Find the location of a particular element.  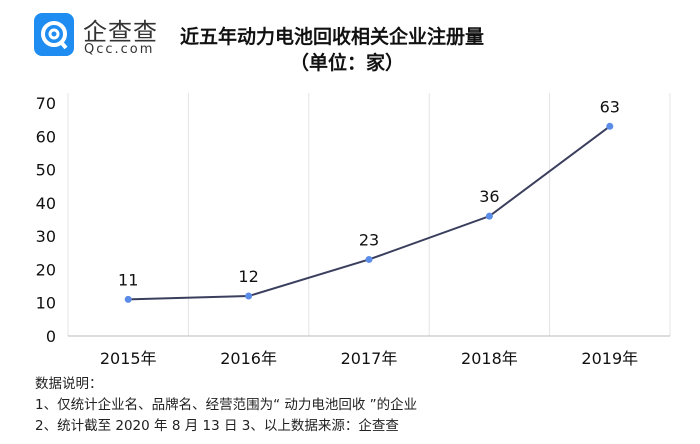

notes-line-1: 1、仅统计企业名、品牌名、经营范围为“ 动力电池回收 ”的企业 is located at coordinates (226, 405).